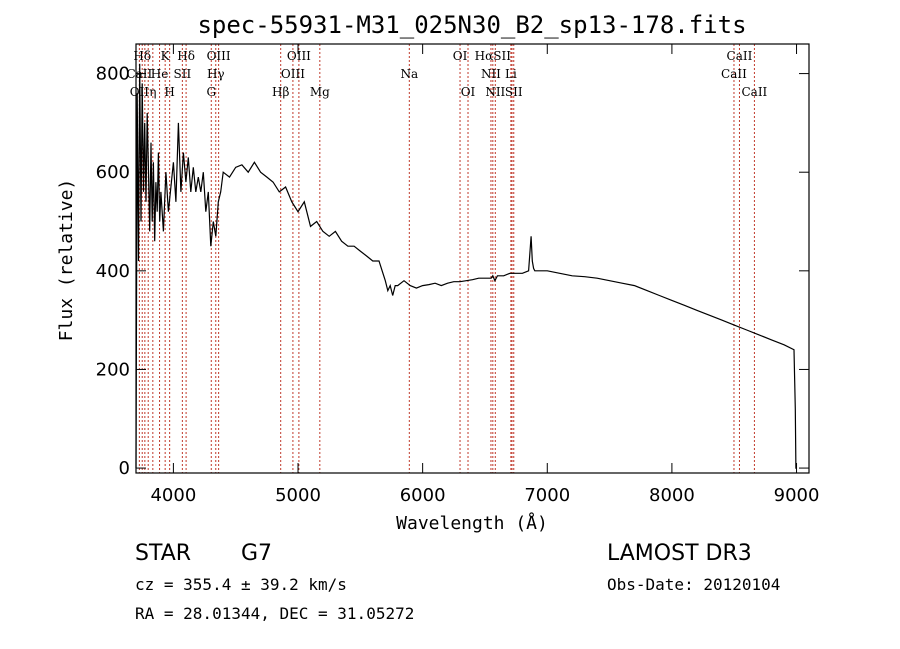 Image resolution: width=900 pixels, height=649 pixels. Describe the element at coordinates (672, 495) in the screenshot. I see `x-tick-label: 8000` at that location.